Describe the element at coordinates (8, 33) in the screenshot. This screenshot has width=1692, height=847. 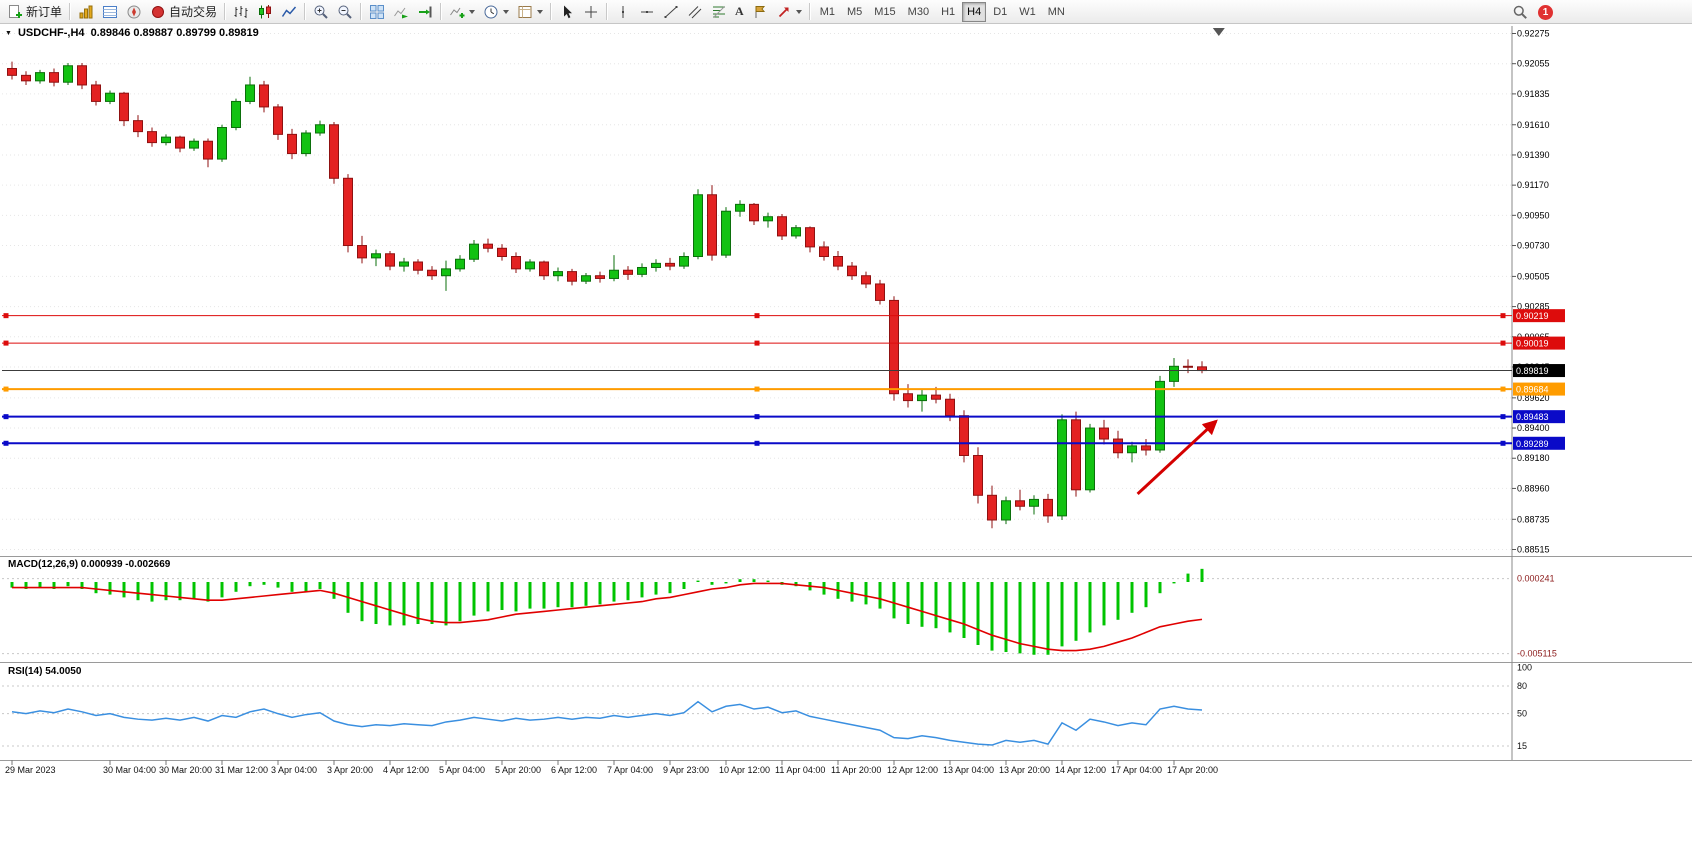
I see `symbol-dropdown-icon: ▼` at that location.